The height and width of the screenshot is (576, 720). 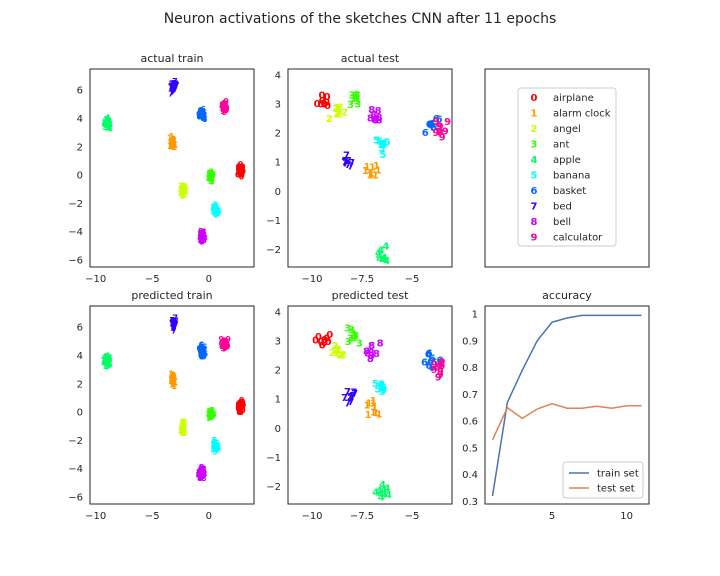 I want to click on legend-label: test set, so click(x=616, y=489).